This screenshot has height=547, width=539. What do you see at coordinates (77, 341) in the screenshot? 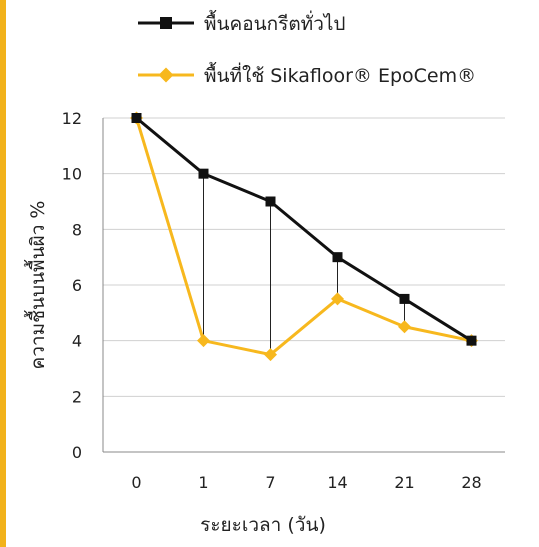
I see `y-tick-label: 4` at bounding box center [77, 341].